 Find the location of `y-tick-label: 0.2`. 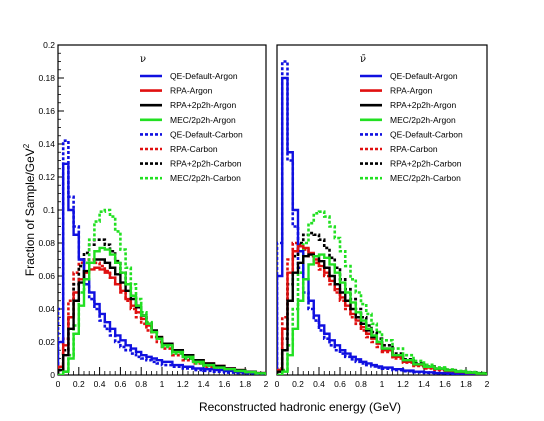

y-tick-label: 0.2 is located at coordinates (49, 45).